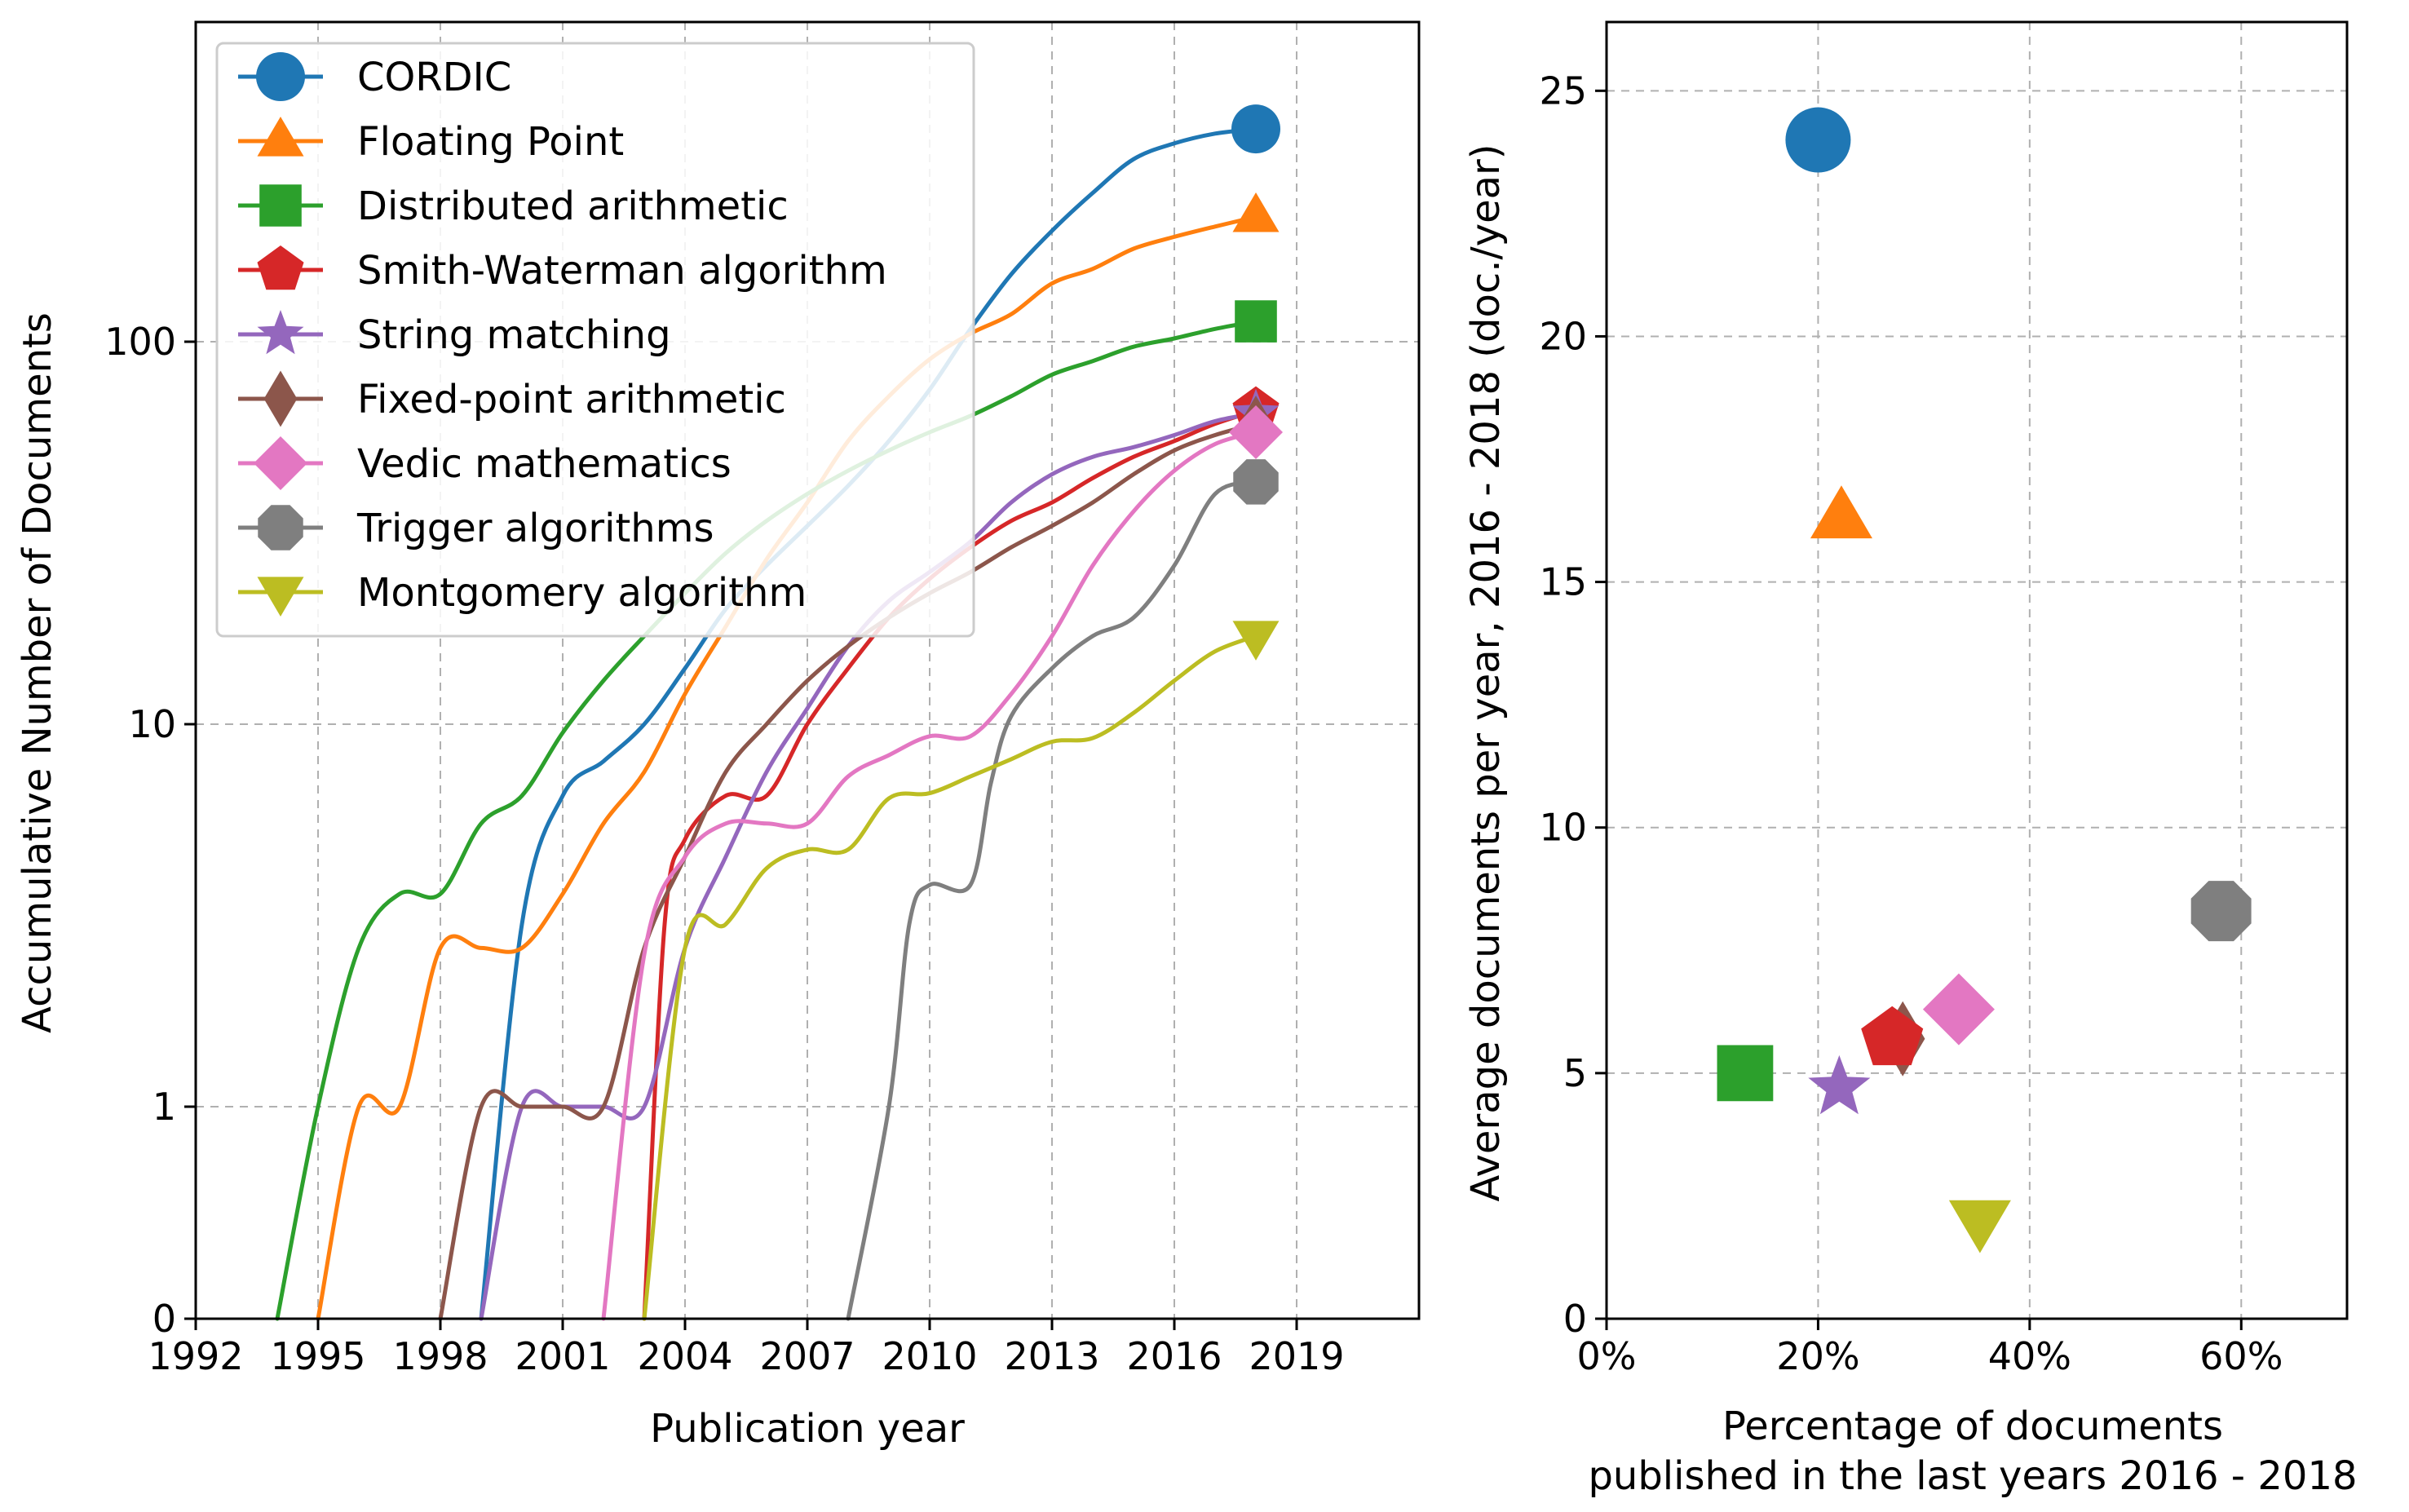 The width and height of the screenshot is (2409, 1512). I want to click on y-tick-label: 20, so click(1563, 336).